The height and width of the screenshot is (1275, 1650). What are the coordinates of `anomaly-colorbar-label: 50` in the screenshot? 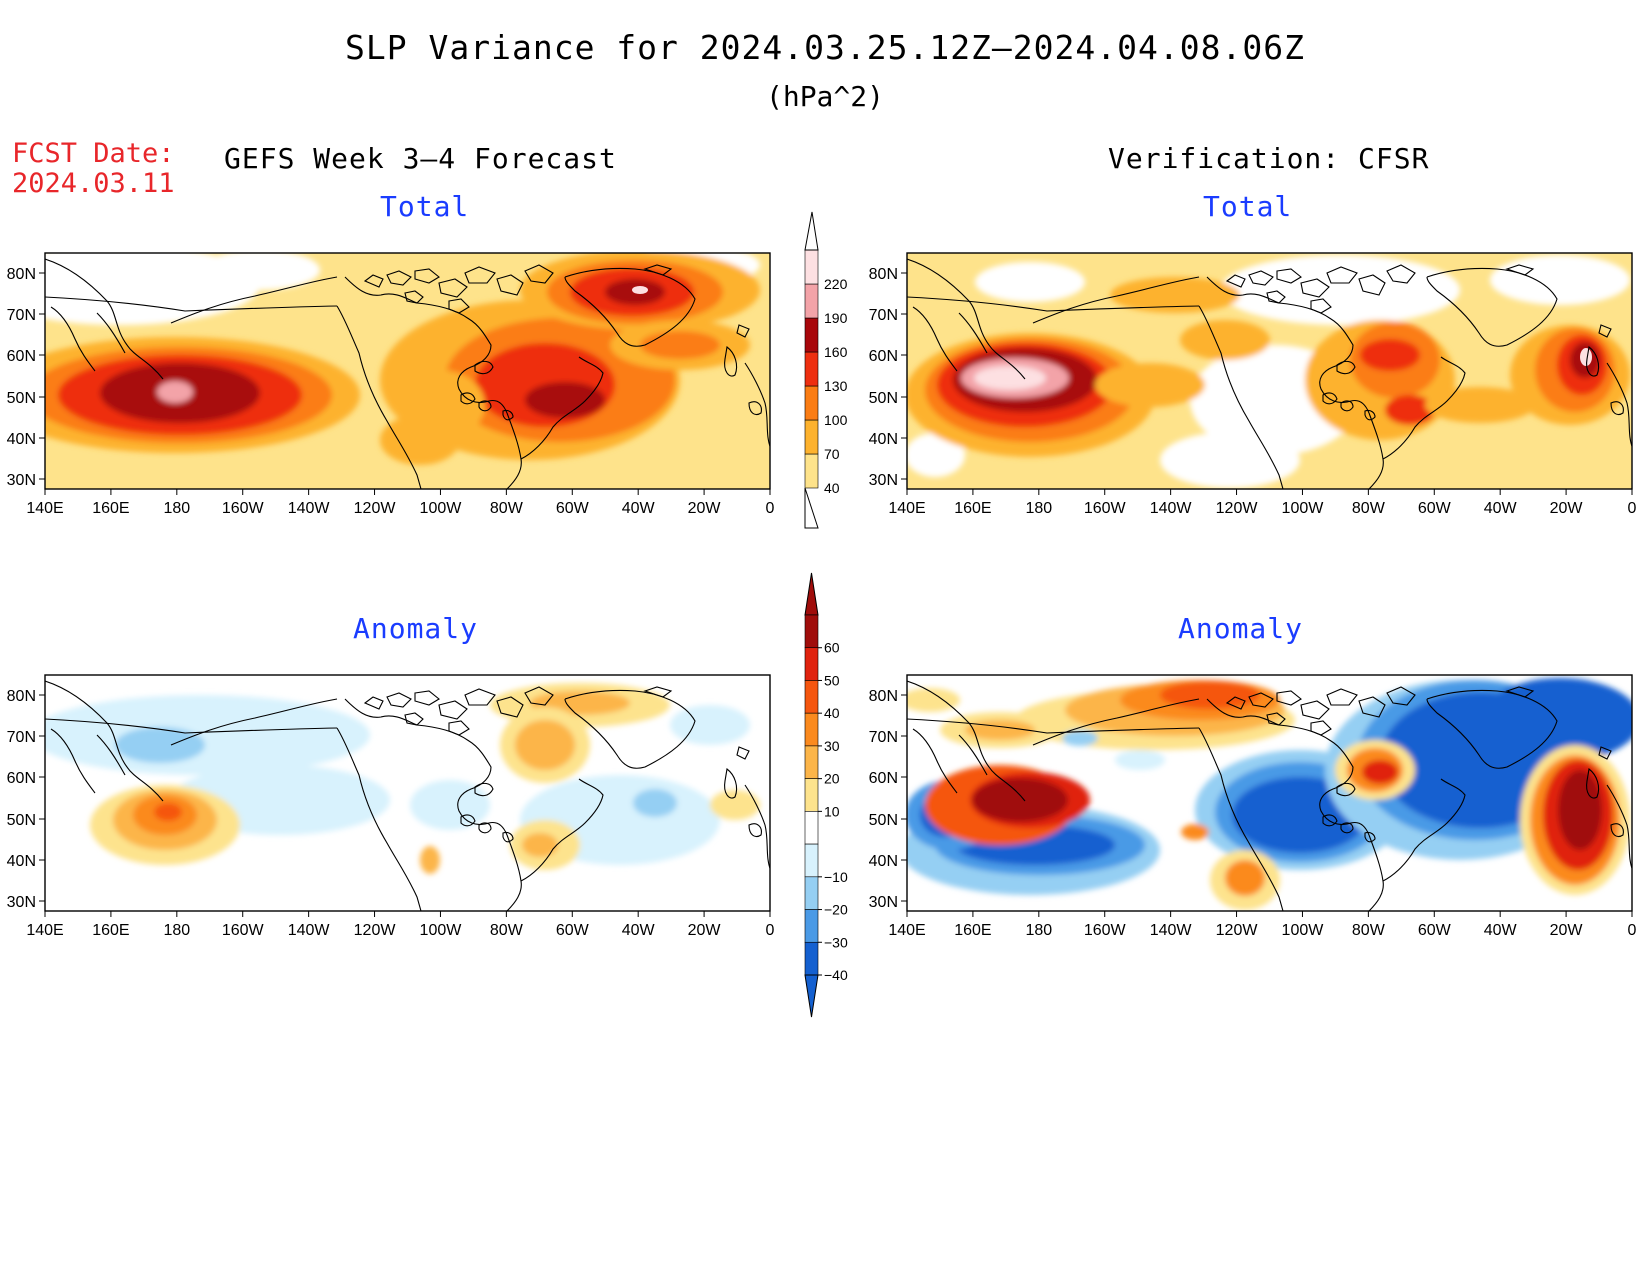 It's located at (832, 680).